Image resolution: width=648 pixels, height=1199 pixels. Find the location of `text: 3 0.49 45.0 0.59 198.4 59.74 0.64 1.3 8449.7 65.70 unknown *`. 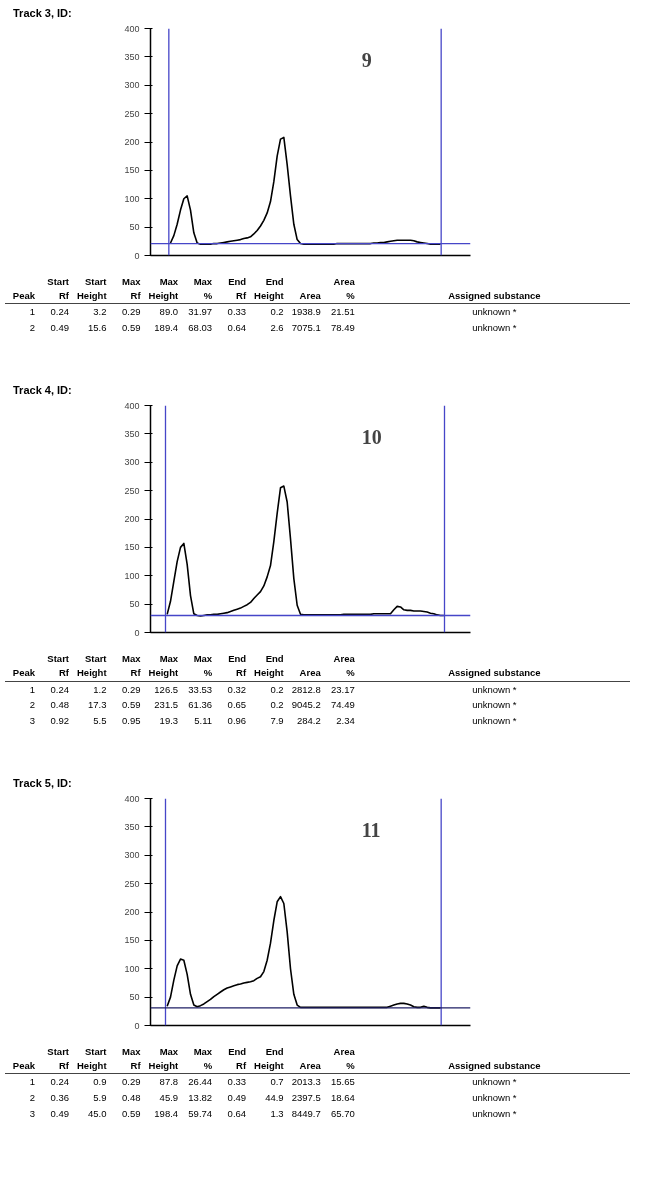

text: 3 0.49 45.0 0.59 198.4 59.74 0.64 1.3 8449.7 65.70 unknown * is located at coordinates (273, 1113).